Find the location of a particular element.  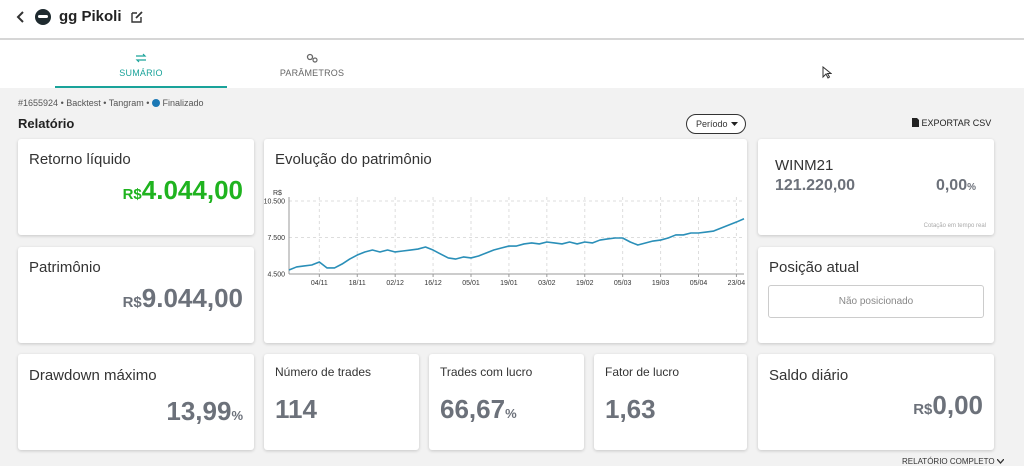

card-value: 13,99% is located at coordinates (204, 411).